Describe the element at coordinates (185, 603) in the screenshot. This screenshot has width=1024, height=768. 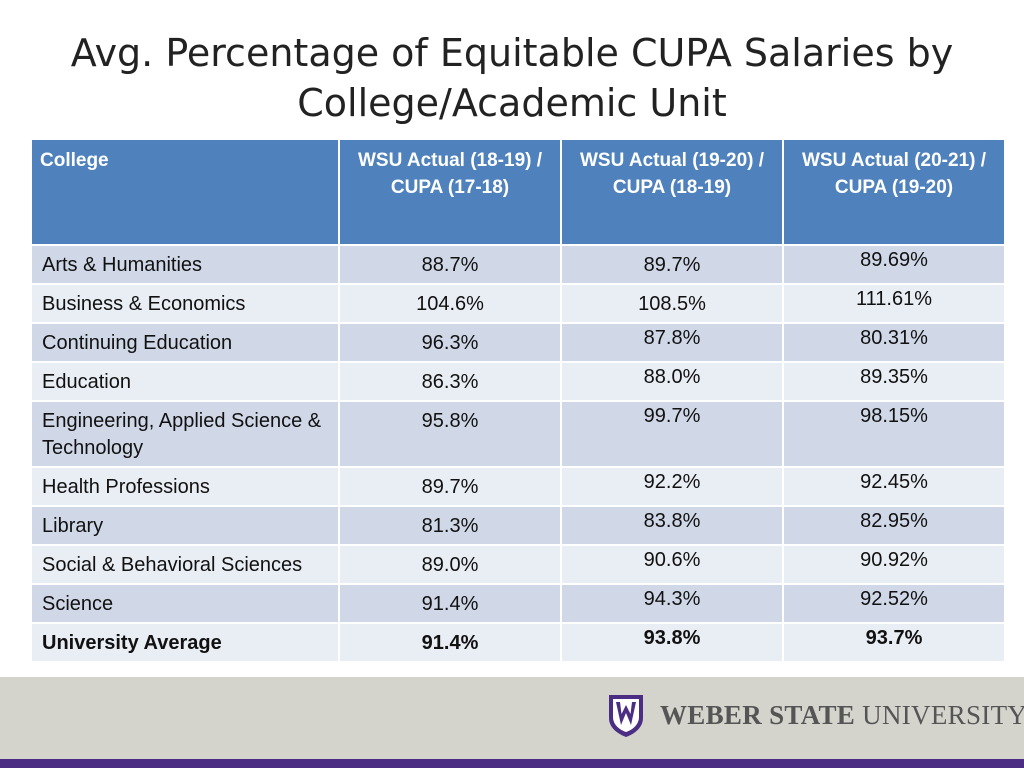
I see `college-name: Science` at that location.